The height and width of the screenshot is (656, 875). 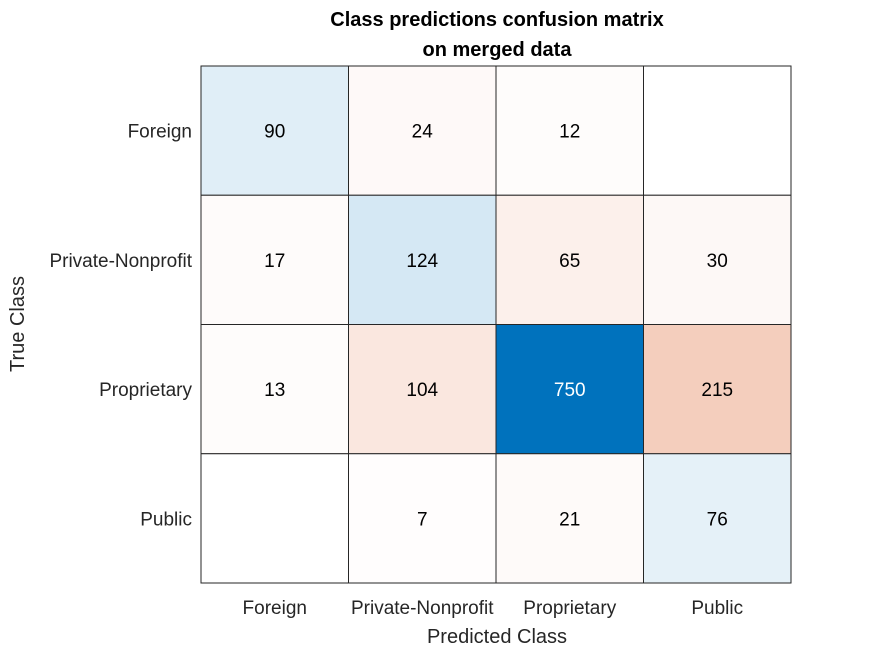 What do you see at coordinates (18, 324) in the screenshot?
I see `y-axis-label: True Class` at bounding box center [18, 324].